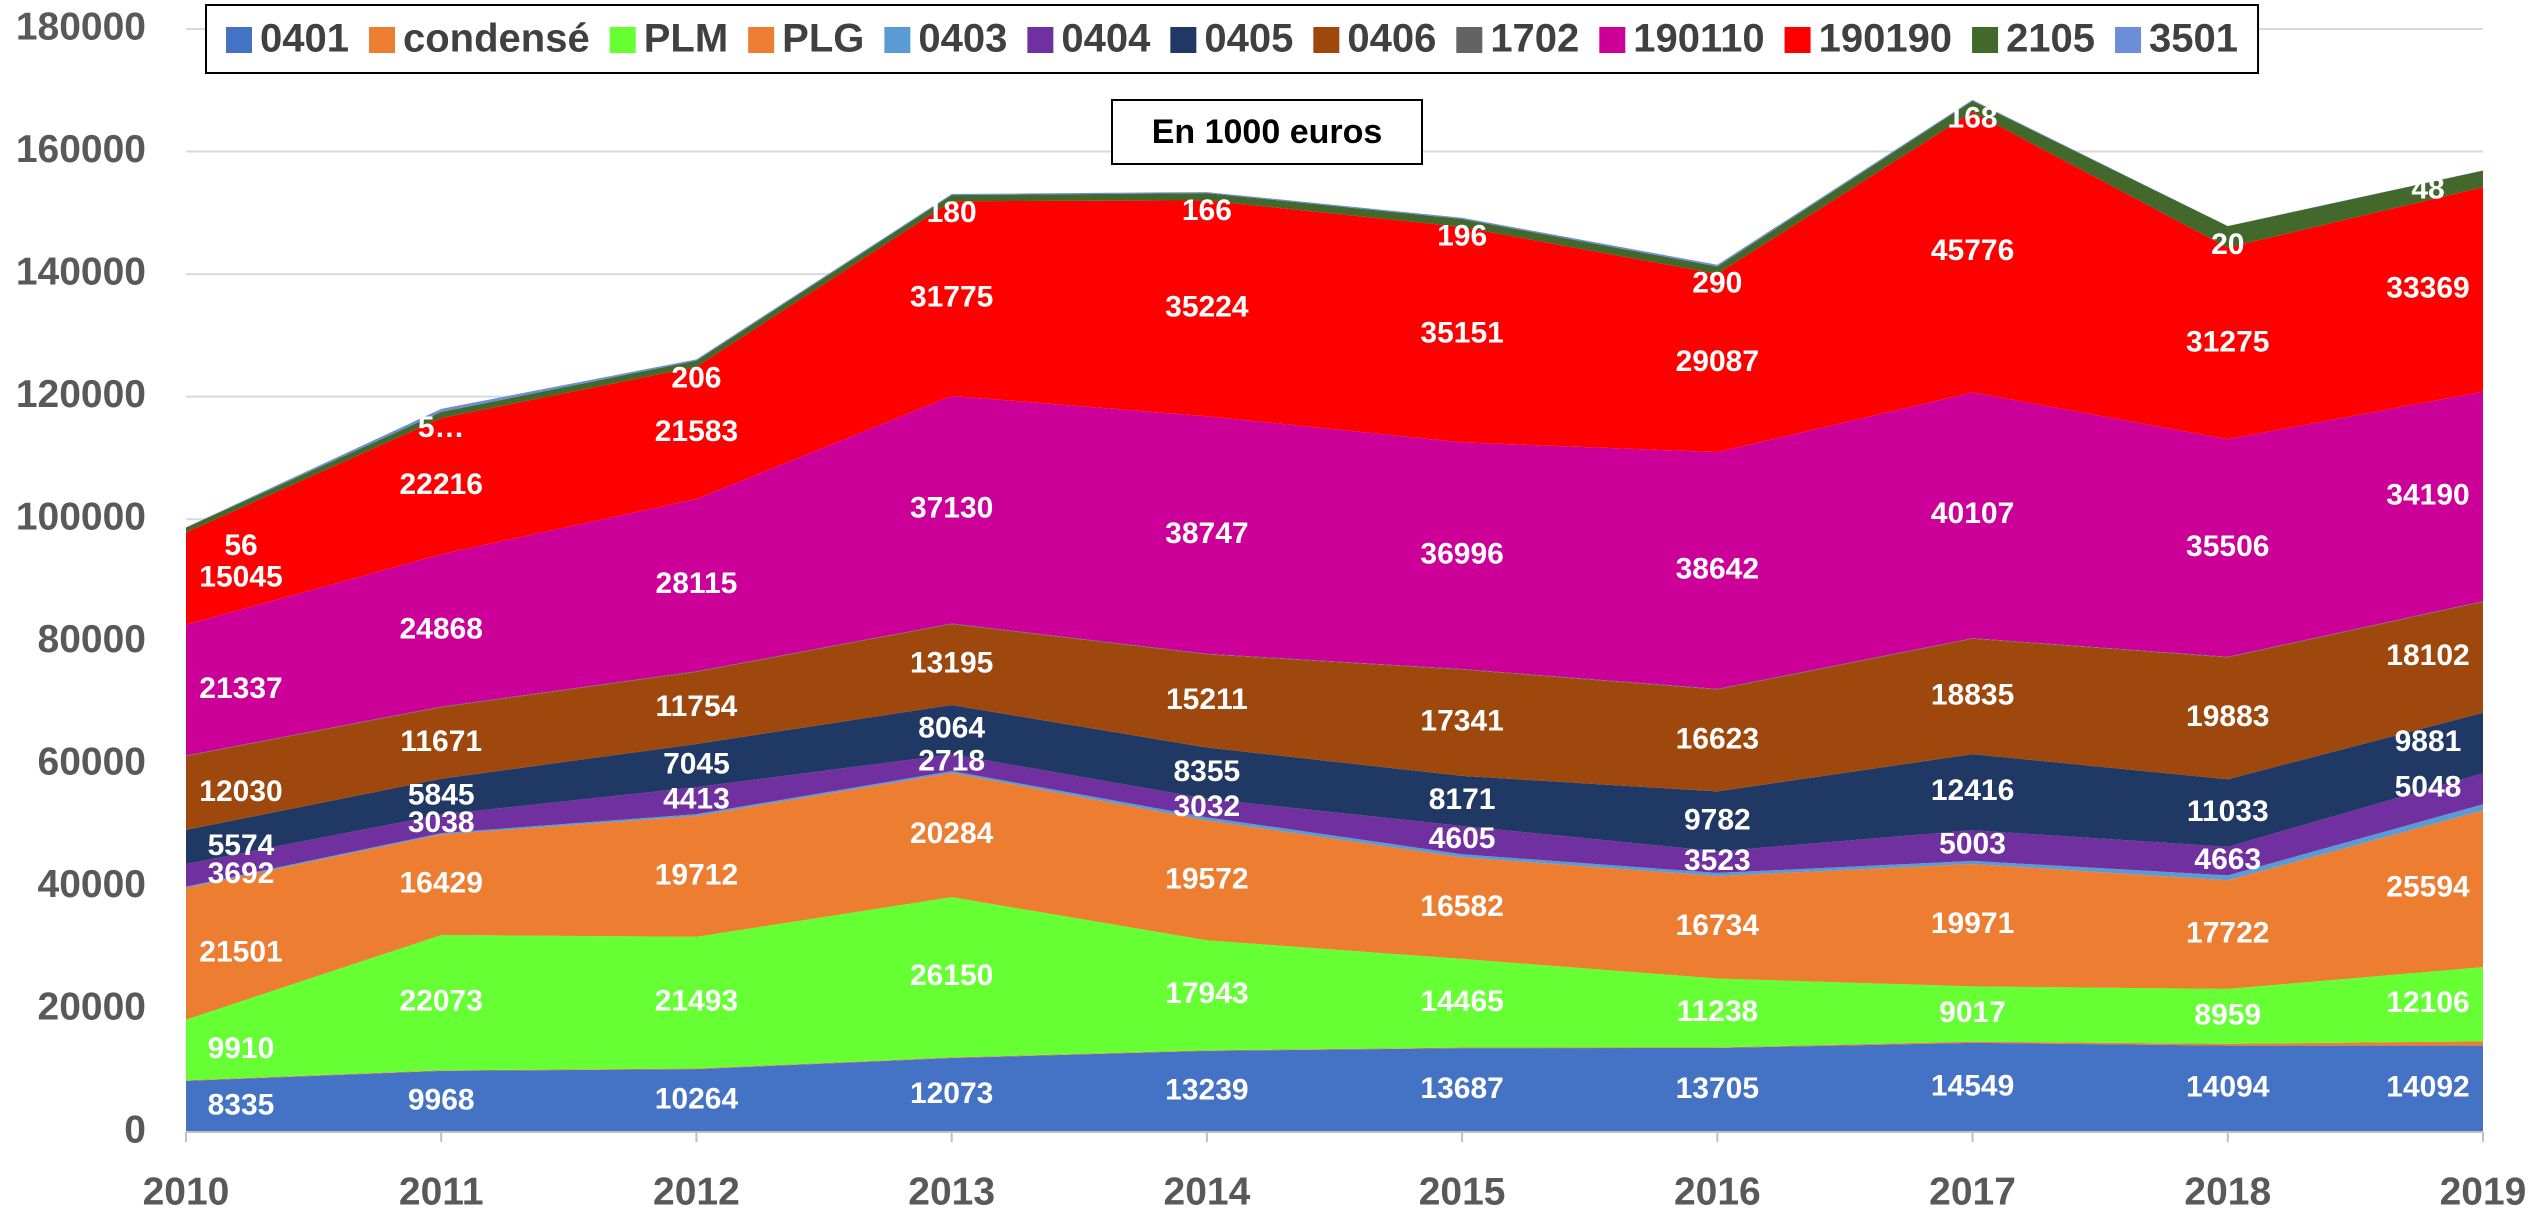 The height and width of the screenshot is (1216, 2539). Describe the element at coordinates (1972, 513) in the screenshot. I see `data-label: 40107` at that location.